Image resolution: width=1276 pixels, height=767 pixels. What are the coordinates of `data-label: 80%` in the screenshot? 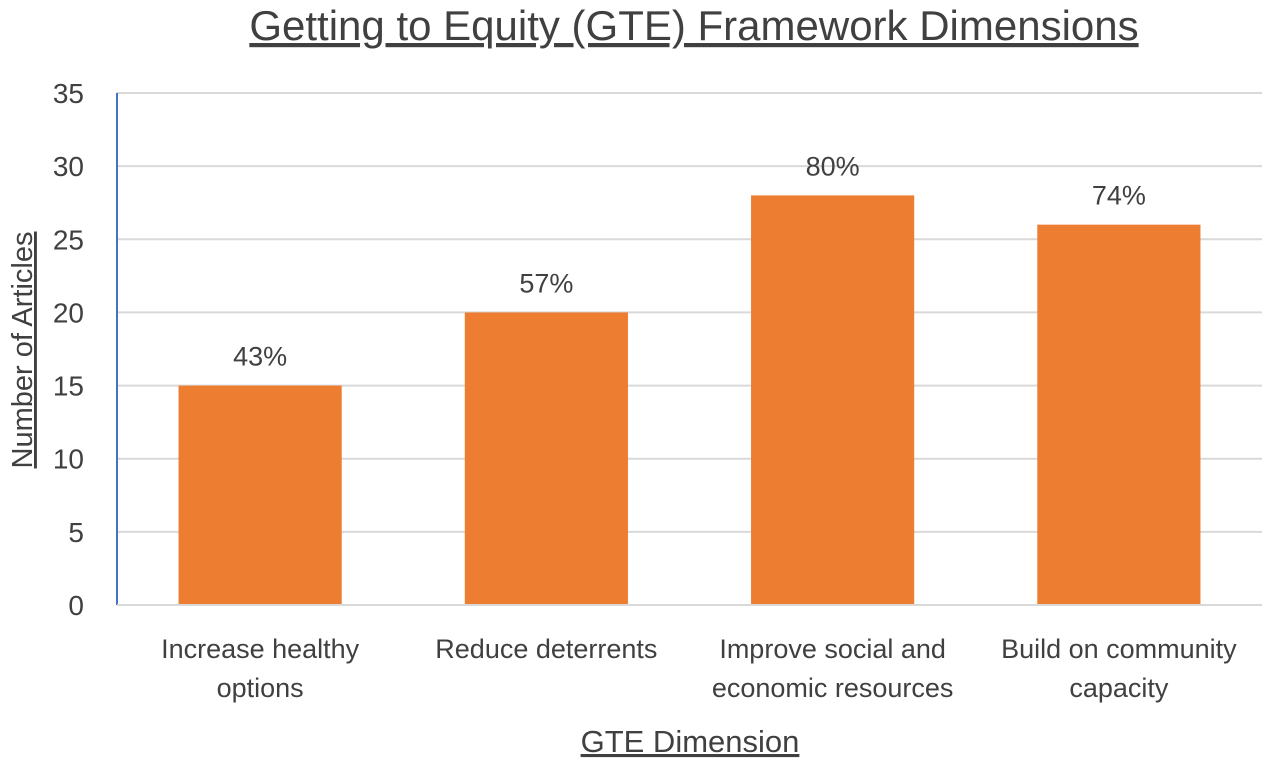 It's located at (833, 166).